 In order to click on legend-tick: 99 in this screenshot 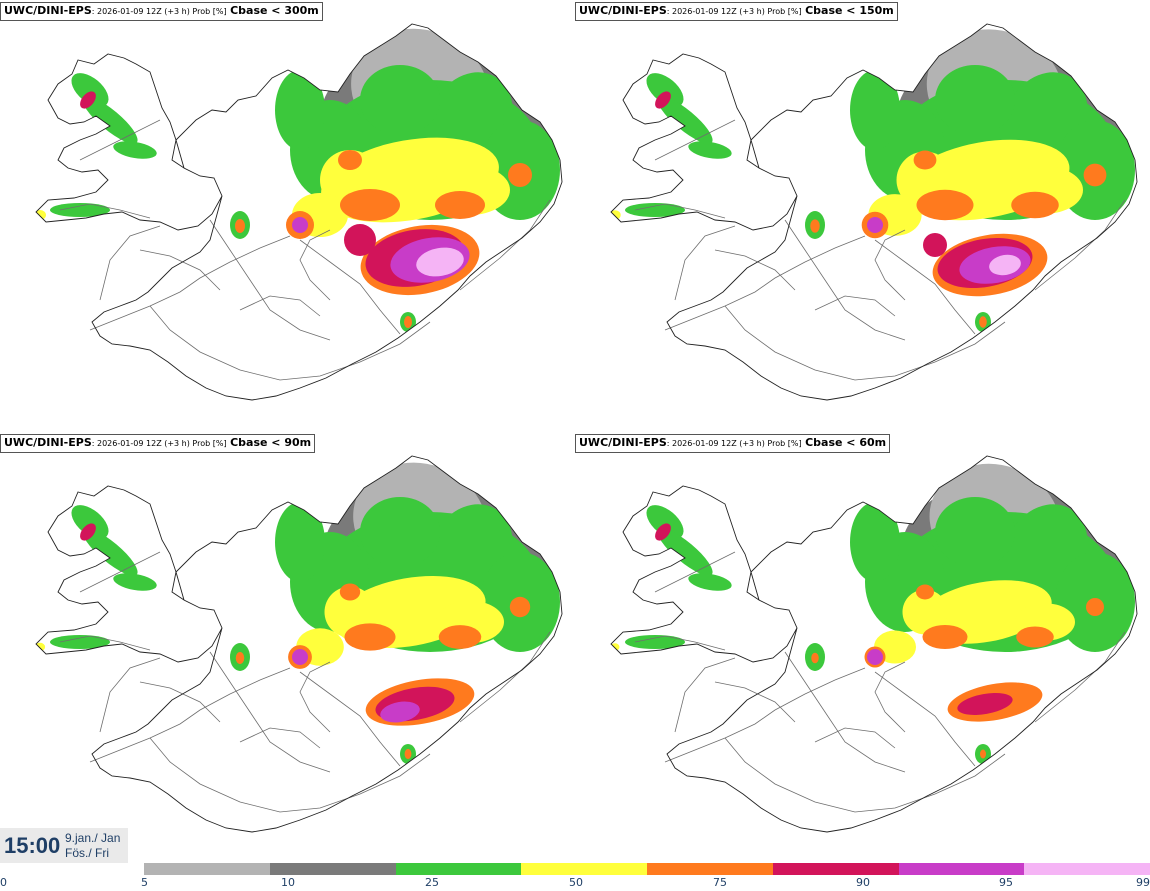, I will do `click(1143, 882)`.